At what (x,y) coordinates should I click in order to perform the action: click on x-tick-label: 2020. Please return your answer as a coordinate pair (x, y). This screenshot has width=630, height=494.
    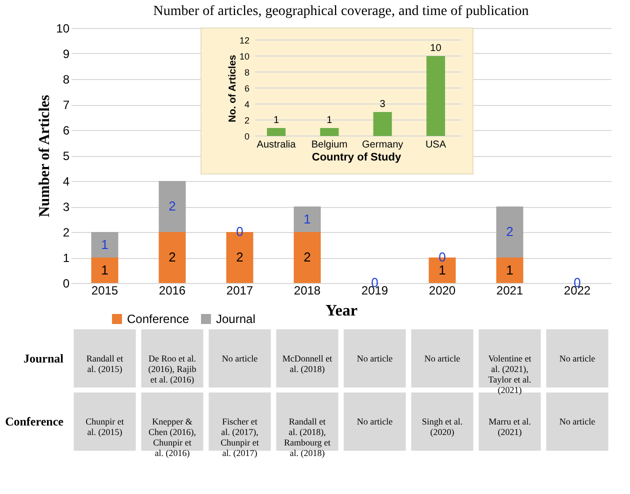
    Looking at the image, I should click on (442, 291).